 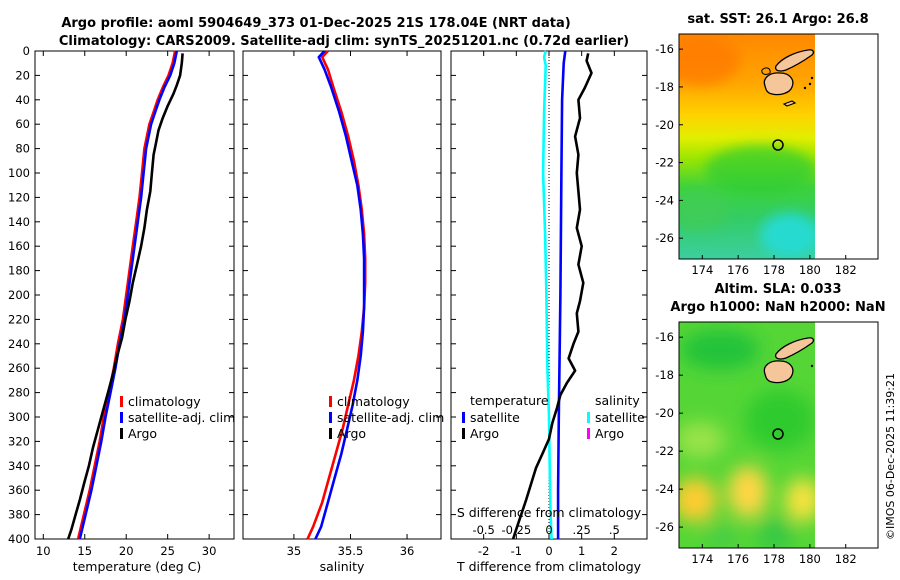 What do you see at coordinates (22, 149) in the screenshot?
I see `depth-tick-label: 80` at bounding box center [22, 149].